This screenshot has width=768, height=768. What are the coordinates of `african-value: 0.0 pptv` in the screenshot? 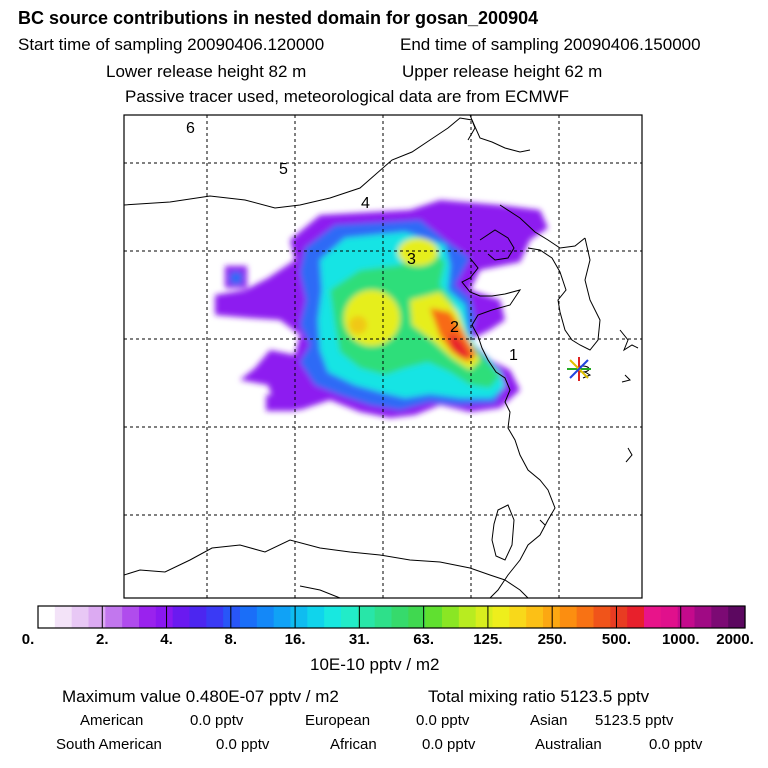 It's located at (449, 744).